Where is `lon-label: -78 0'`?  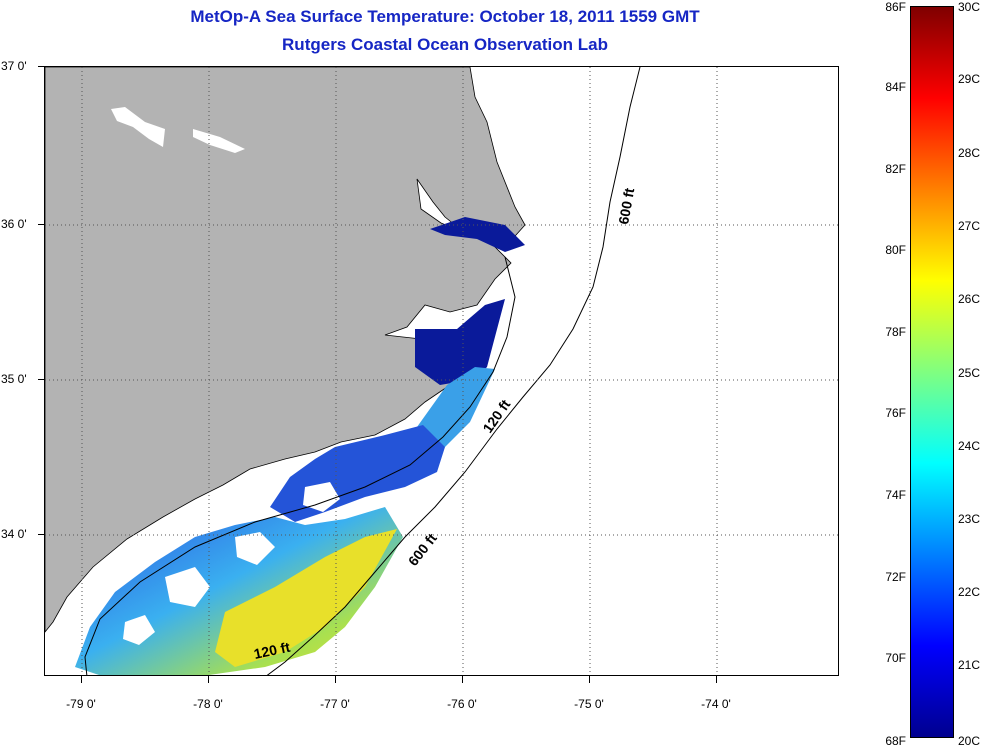
lon-label: -78 0' is located at coordinates (208, 704).